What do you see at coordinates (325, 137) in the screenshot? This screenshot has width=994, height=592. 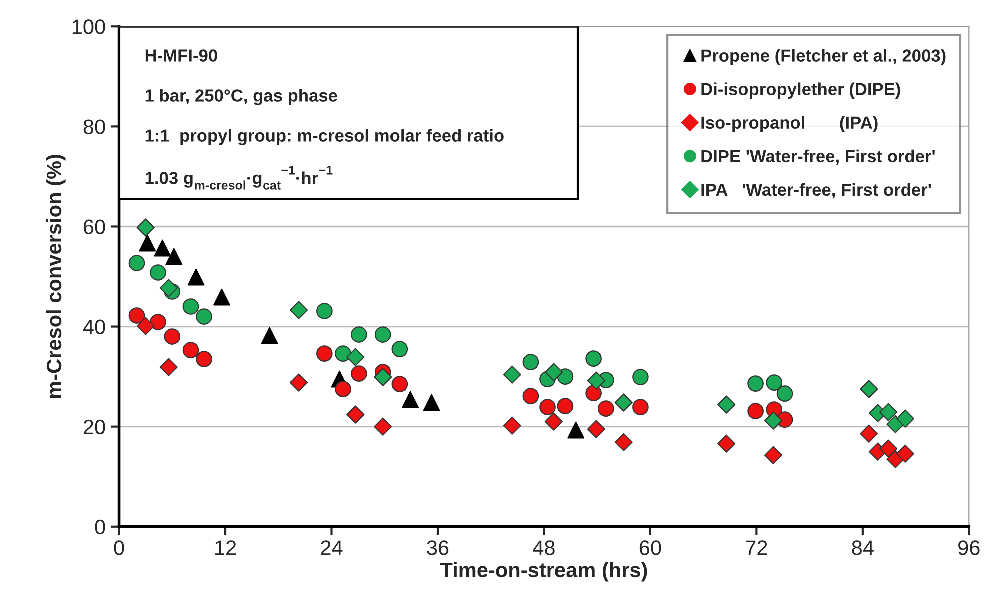 I see `annotation: 1:1 propyl group: m-cresol molar feed ratio` at bounding box center [325, 137].